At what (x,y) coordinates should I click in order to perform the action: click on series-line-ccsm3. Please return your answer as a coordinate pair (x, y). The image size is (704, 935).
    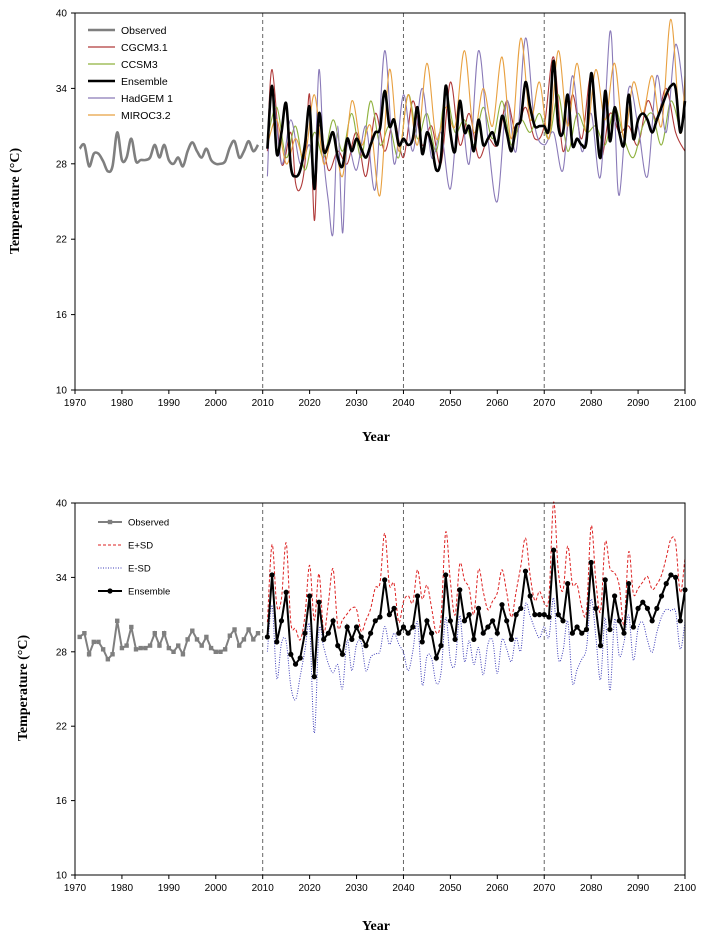
    Looking at the image, I should click on (473, 132).